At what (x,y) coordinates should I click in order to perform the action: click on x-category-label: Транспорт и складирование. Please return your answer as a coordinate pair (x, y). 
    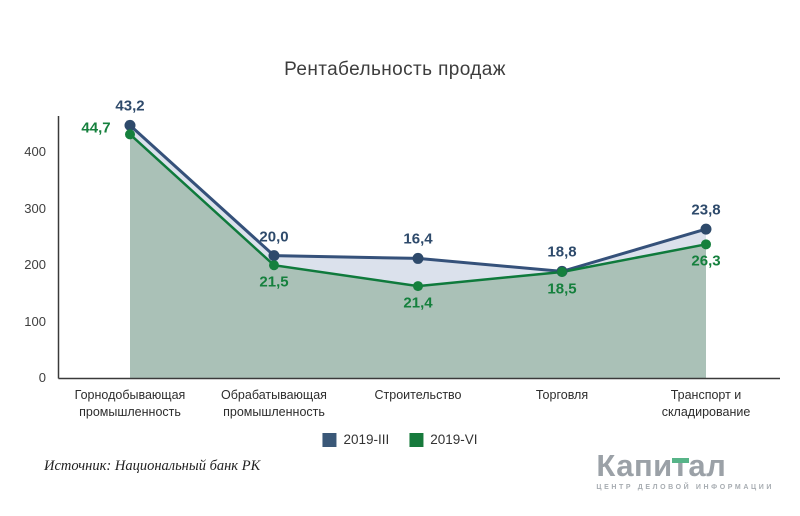
    Looking at the image, I should click on (706, 403).